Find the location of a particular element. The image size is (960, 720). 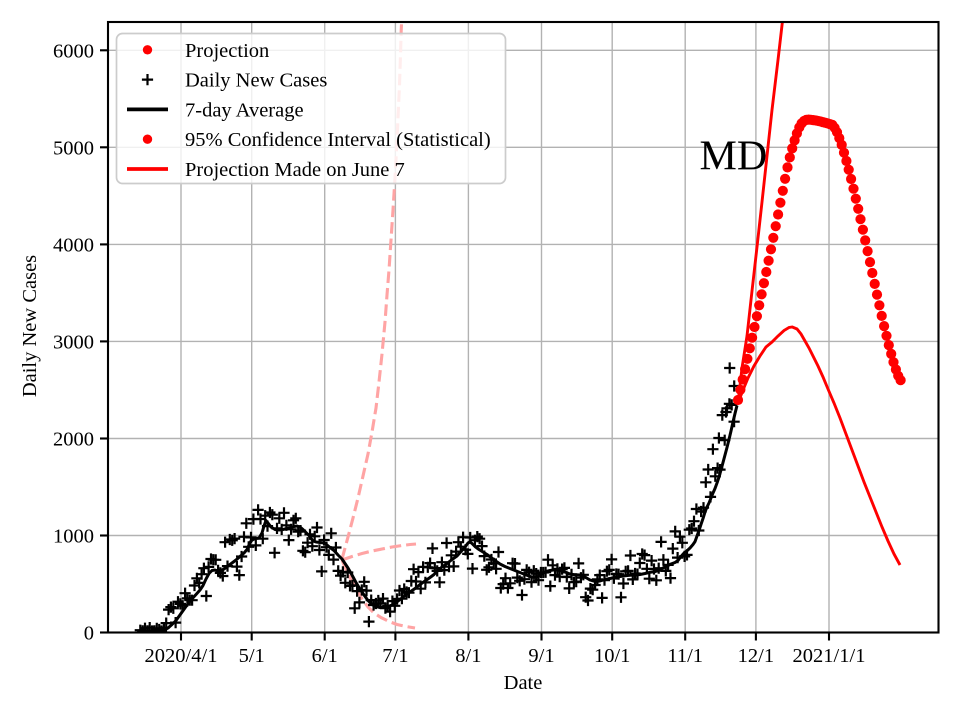

svg-text: 5000 is located at coordinates (73, 148).